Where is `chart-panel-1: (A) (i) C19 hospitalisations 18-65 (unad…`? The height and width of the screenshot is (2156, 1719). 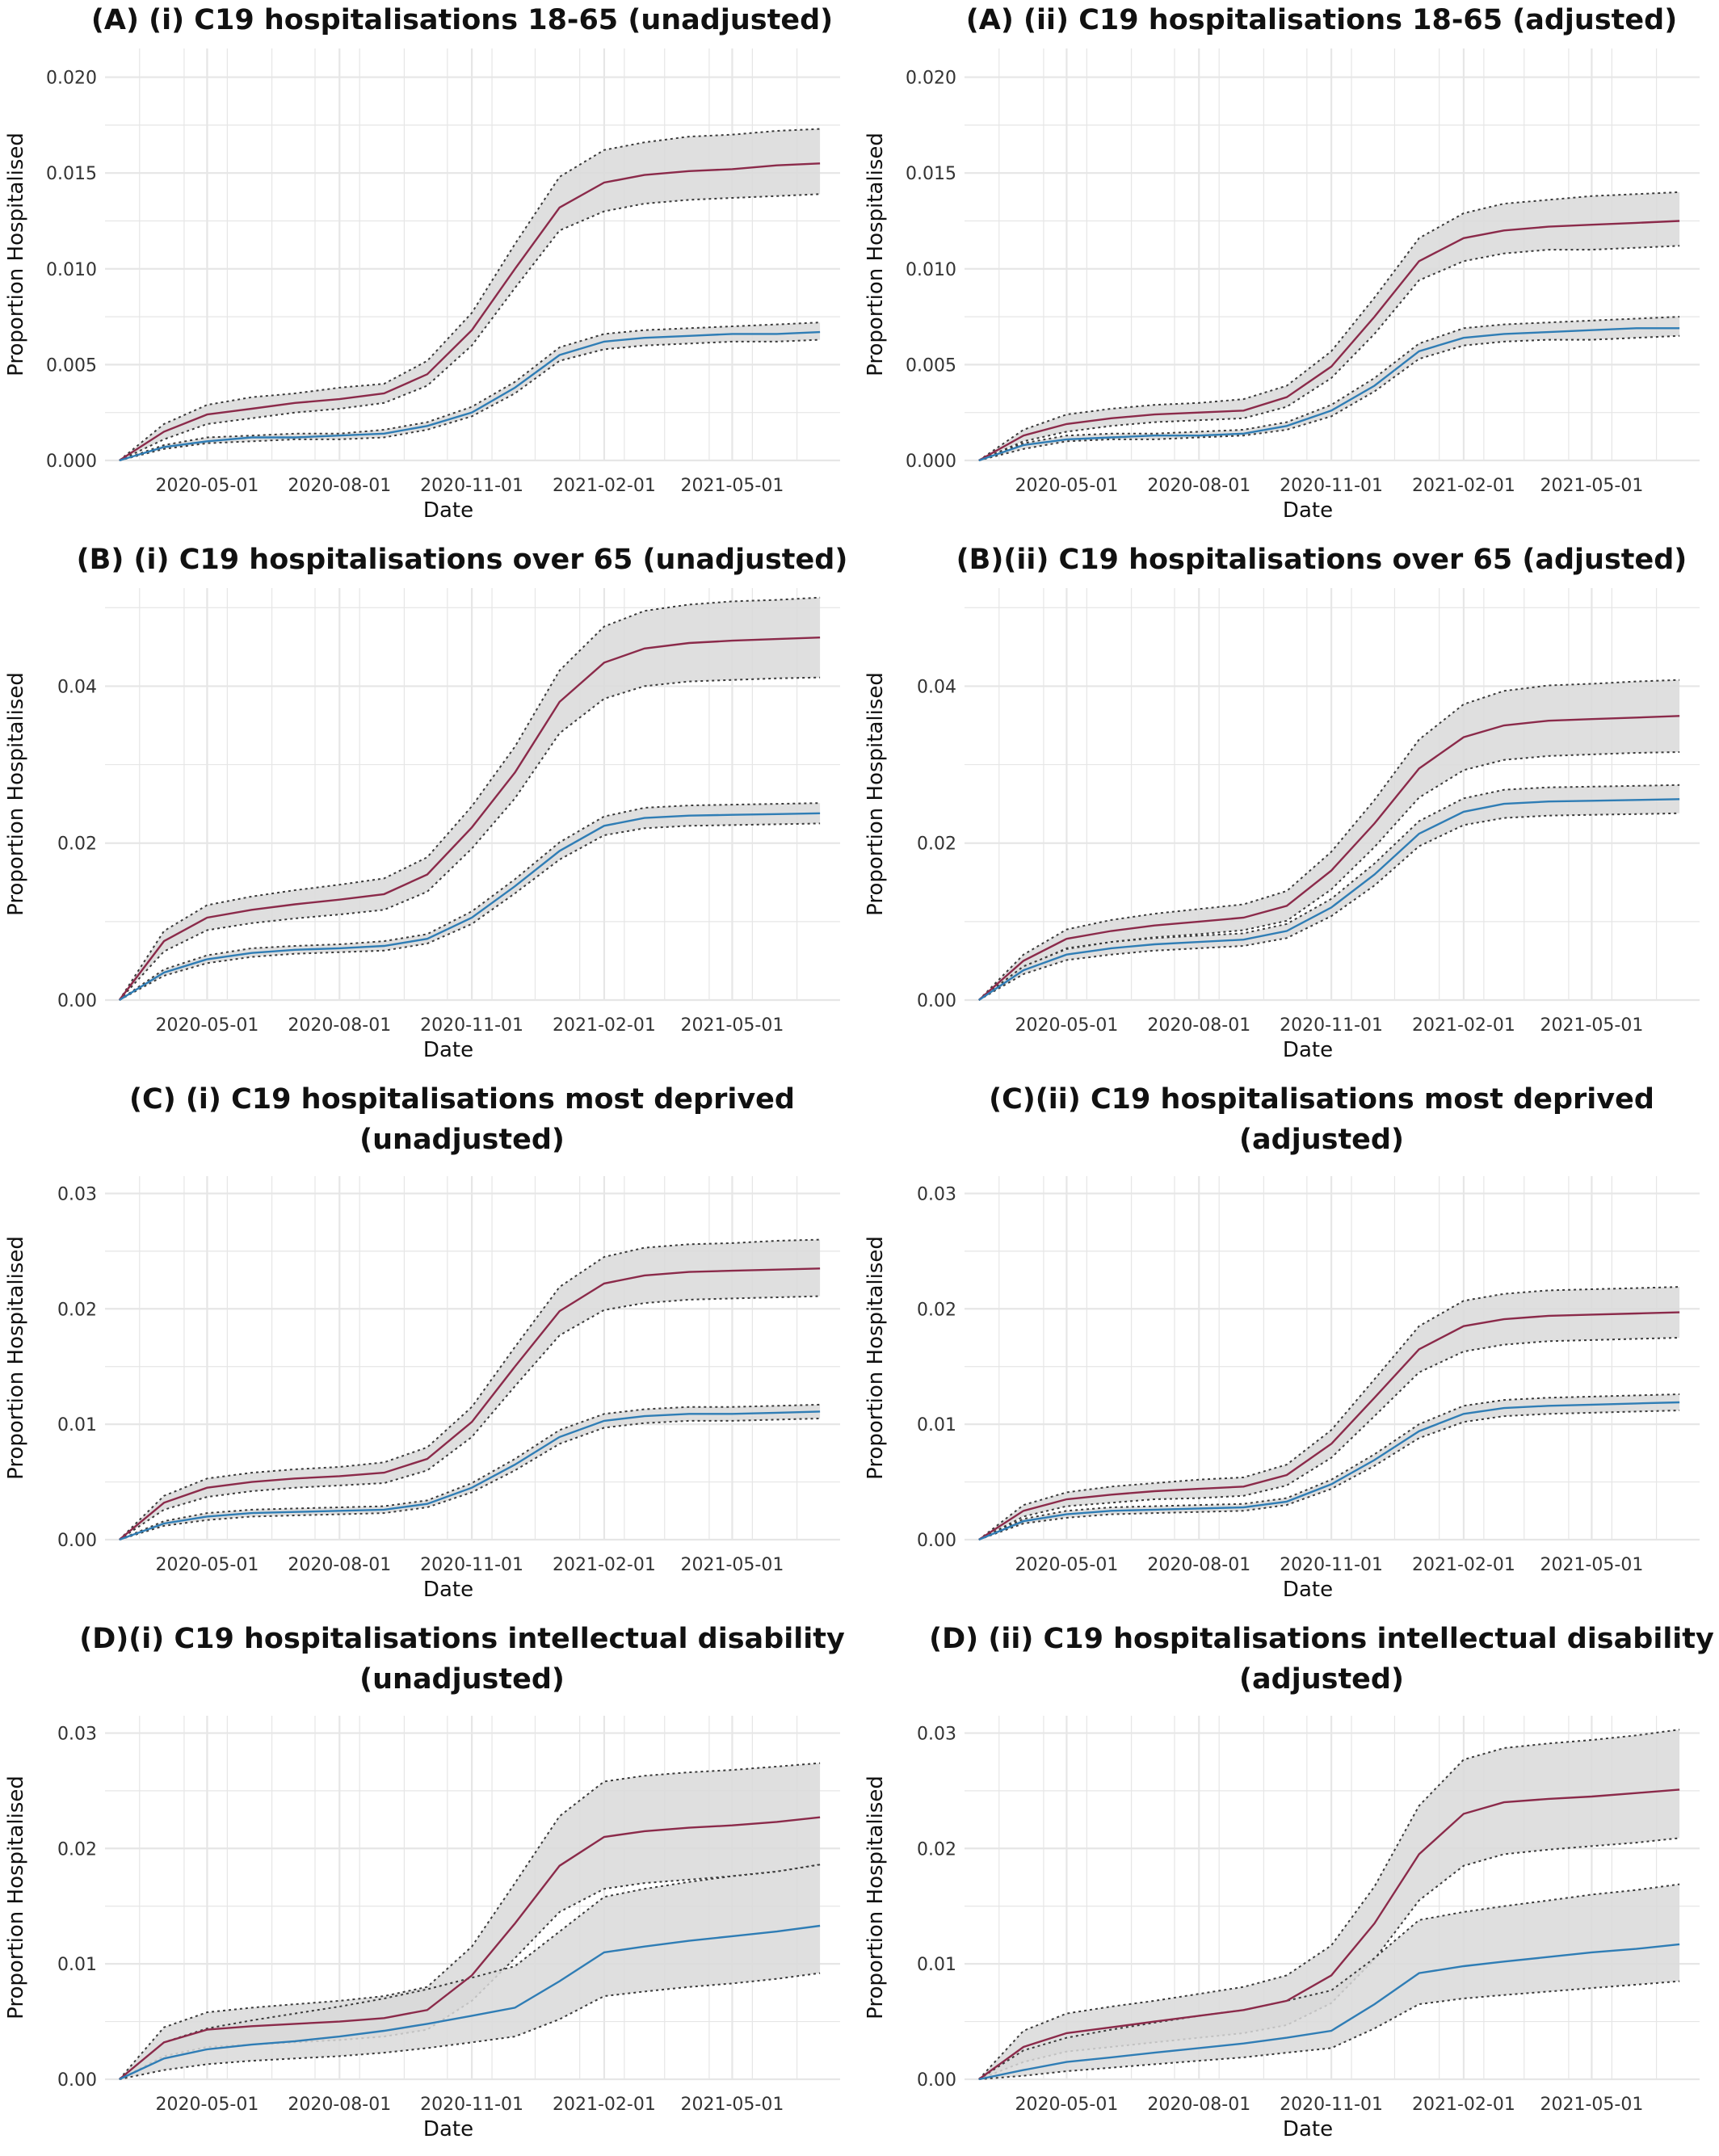 chart-panel-1: (A) (i) C19 hospitalisations 18-65 (unad… is located at coordinates (430, 268).